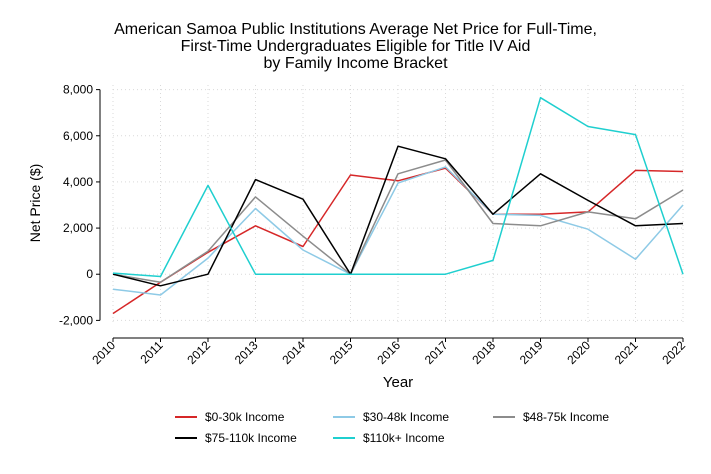 The height and width of the screenshot is (474, 711). Describe the element at coordinates (245, 417) in the screenshot. I see `legend-label: $0-30k Income` at that location.